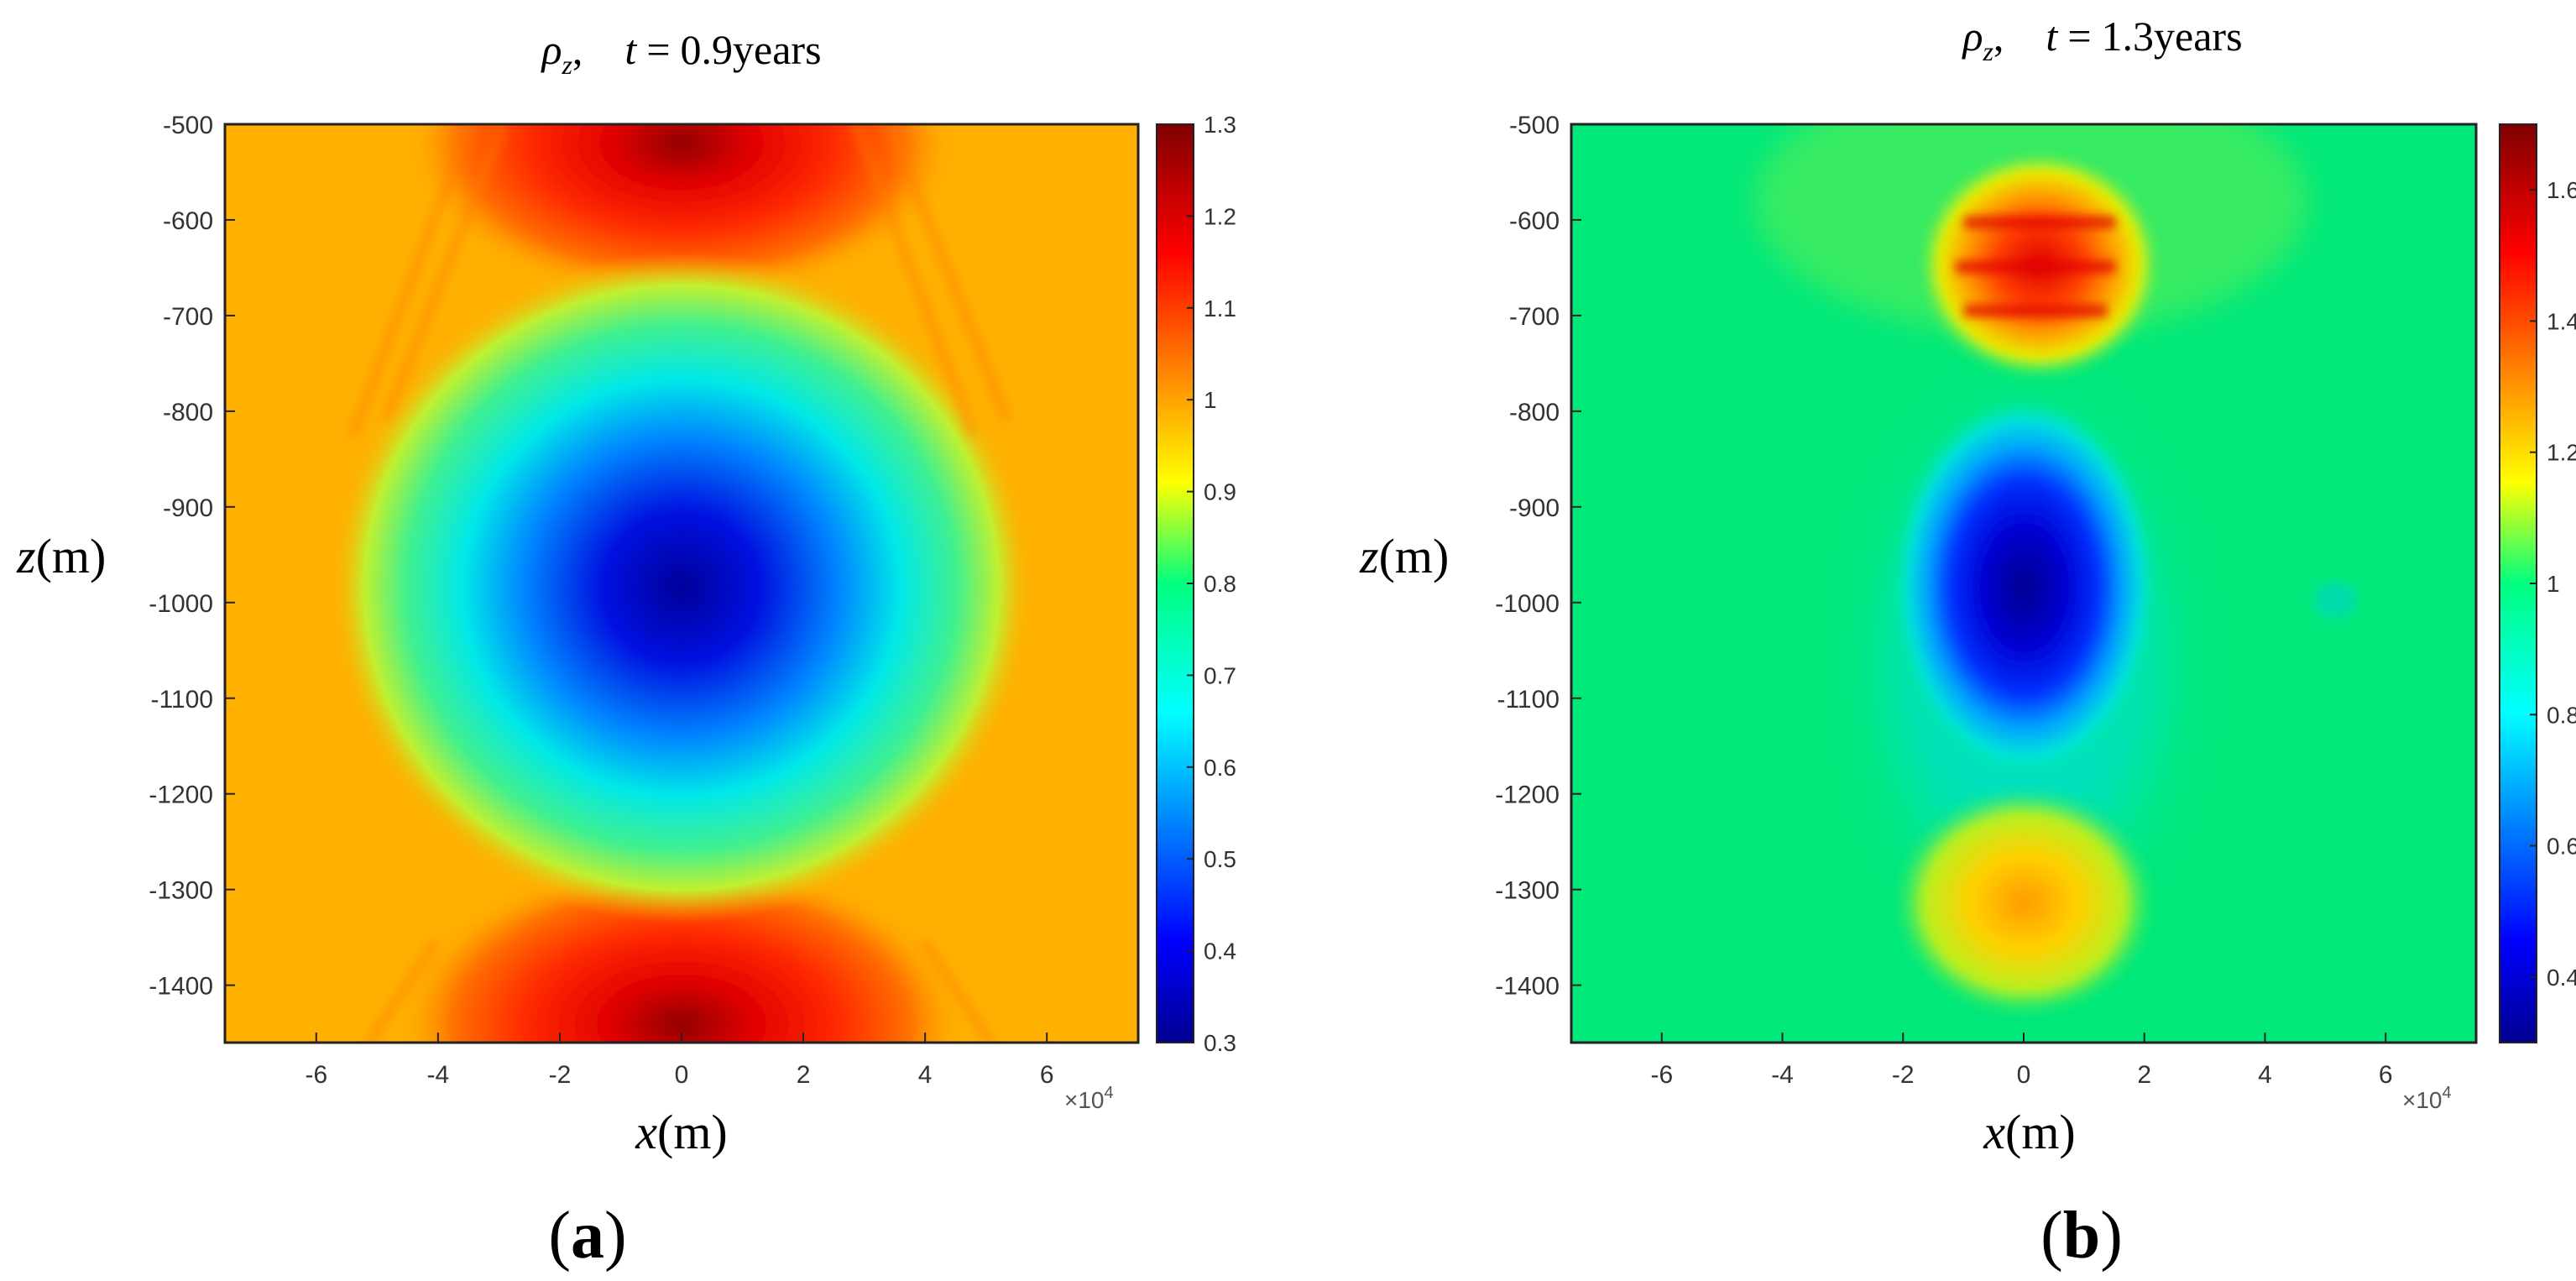  What do you see at coordinates (1220, 675) in the screenshot?
I see `colorbar-tick-label: 0.7` at bounding box center [1220, 675].